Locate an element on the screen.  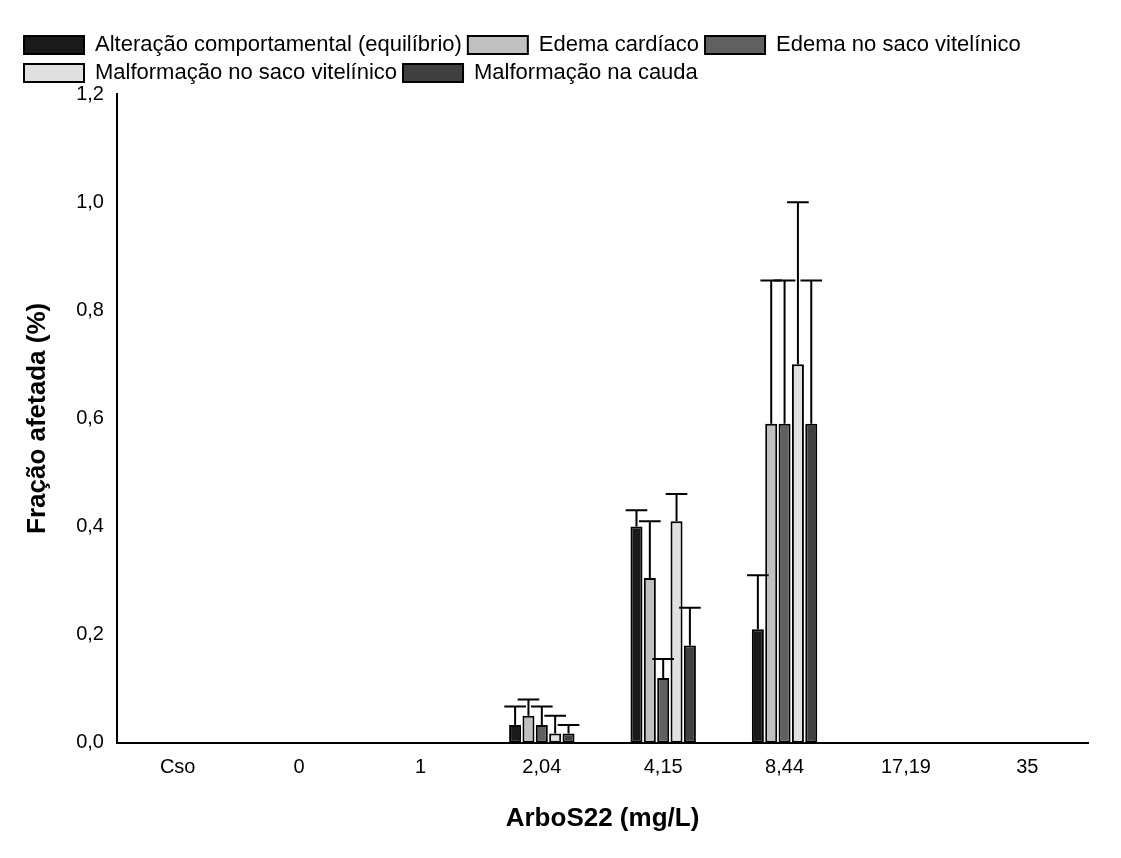
legend-label: Edema cardíaco is located at coordinates (619, 44).